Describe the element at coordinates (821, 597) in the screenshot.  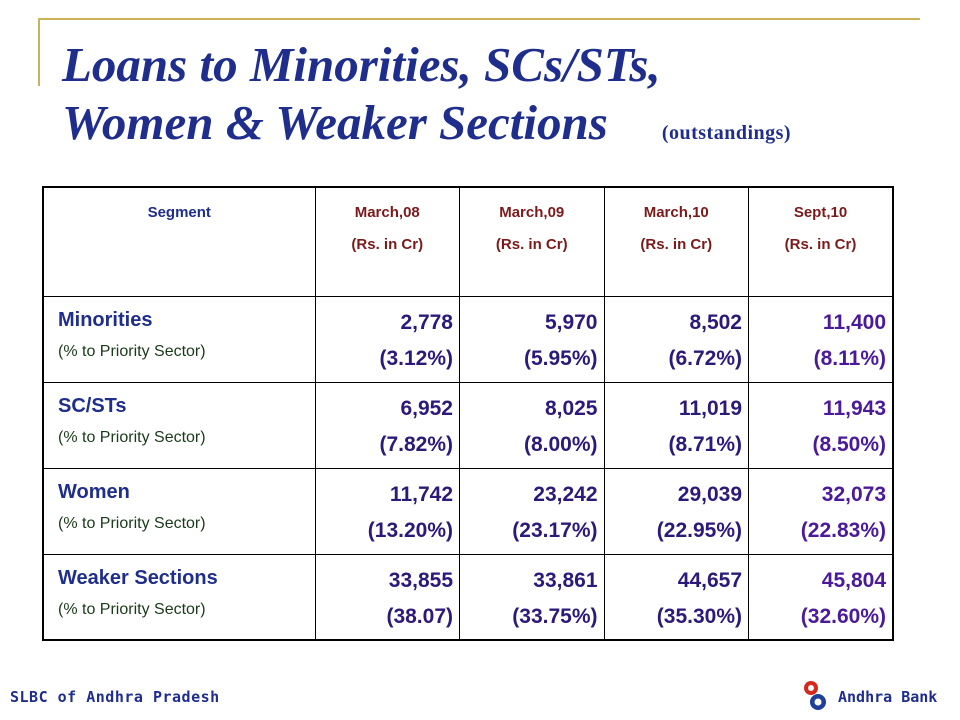
I see `value-cell: 45,804 (32.60%)` at that location.